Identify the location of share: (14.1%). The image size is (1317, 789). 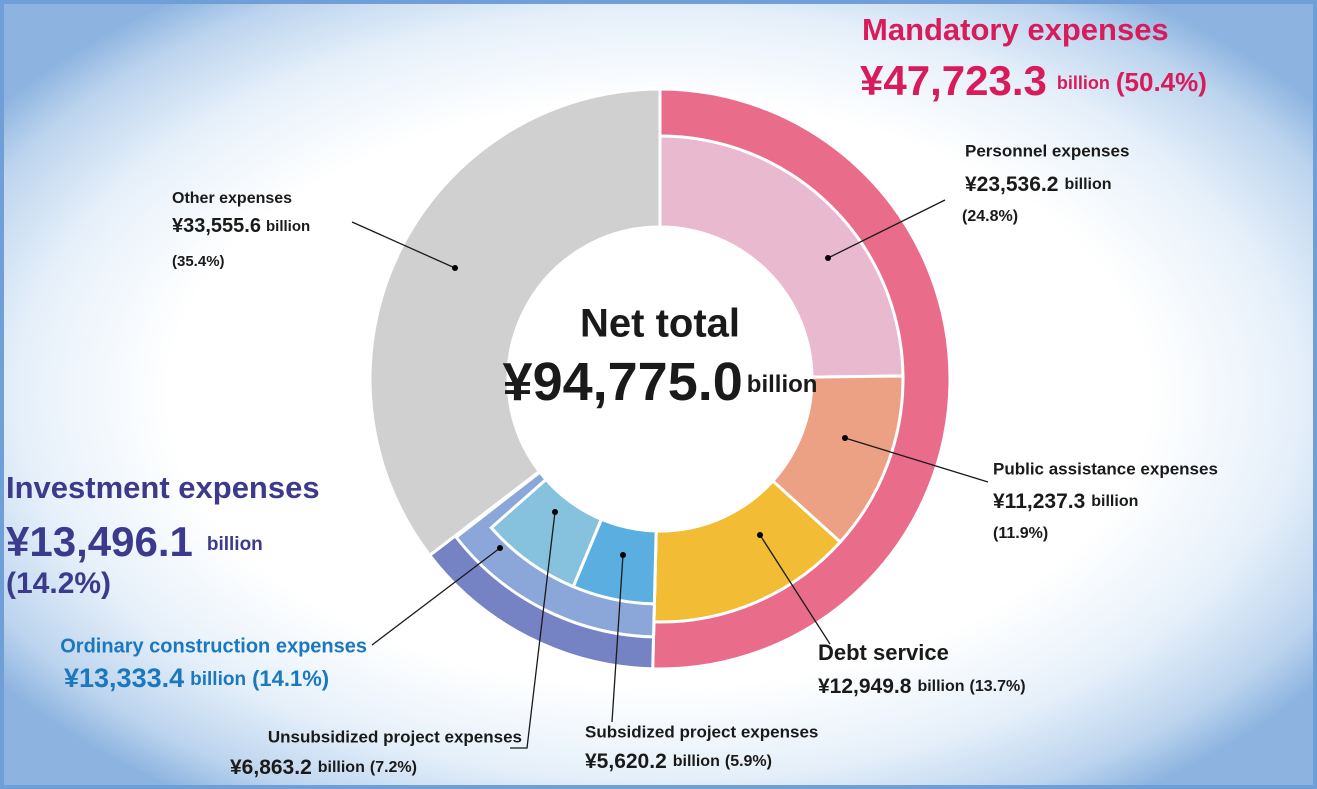
(290, 678).